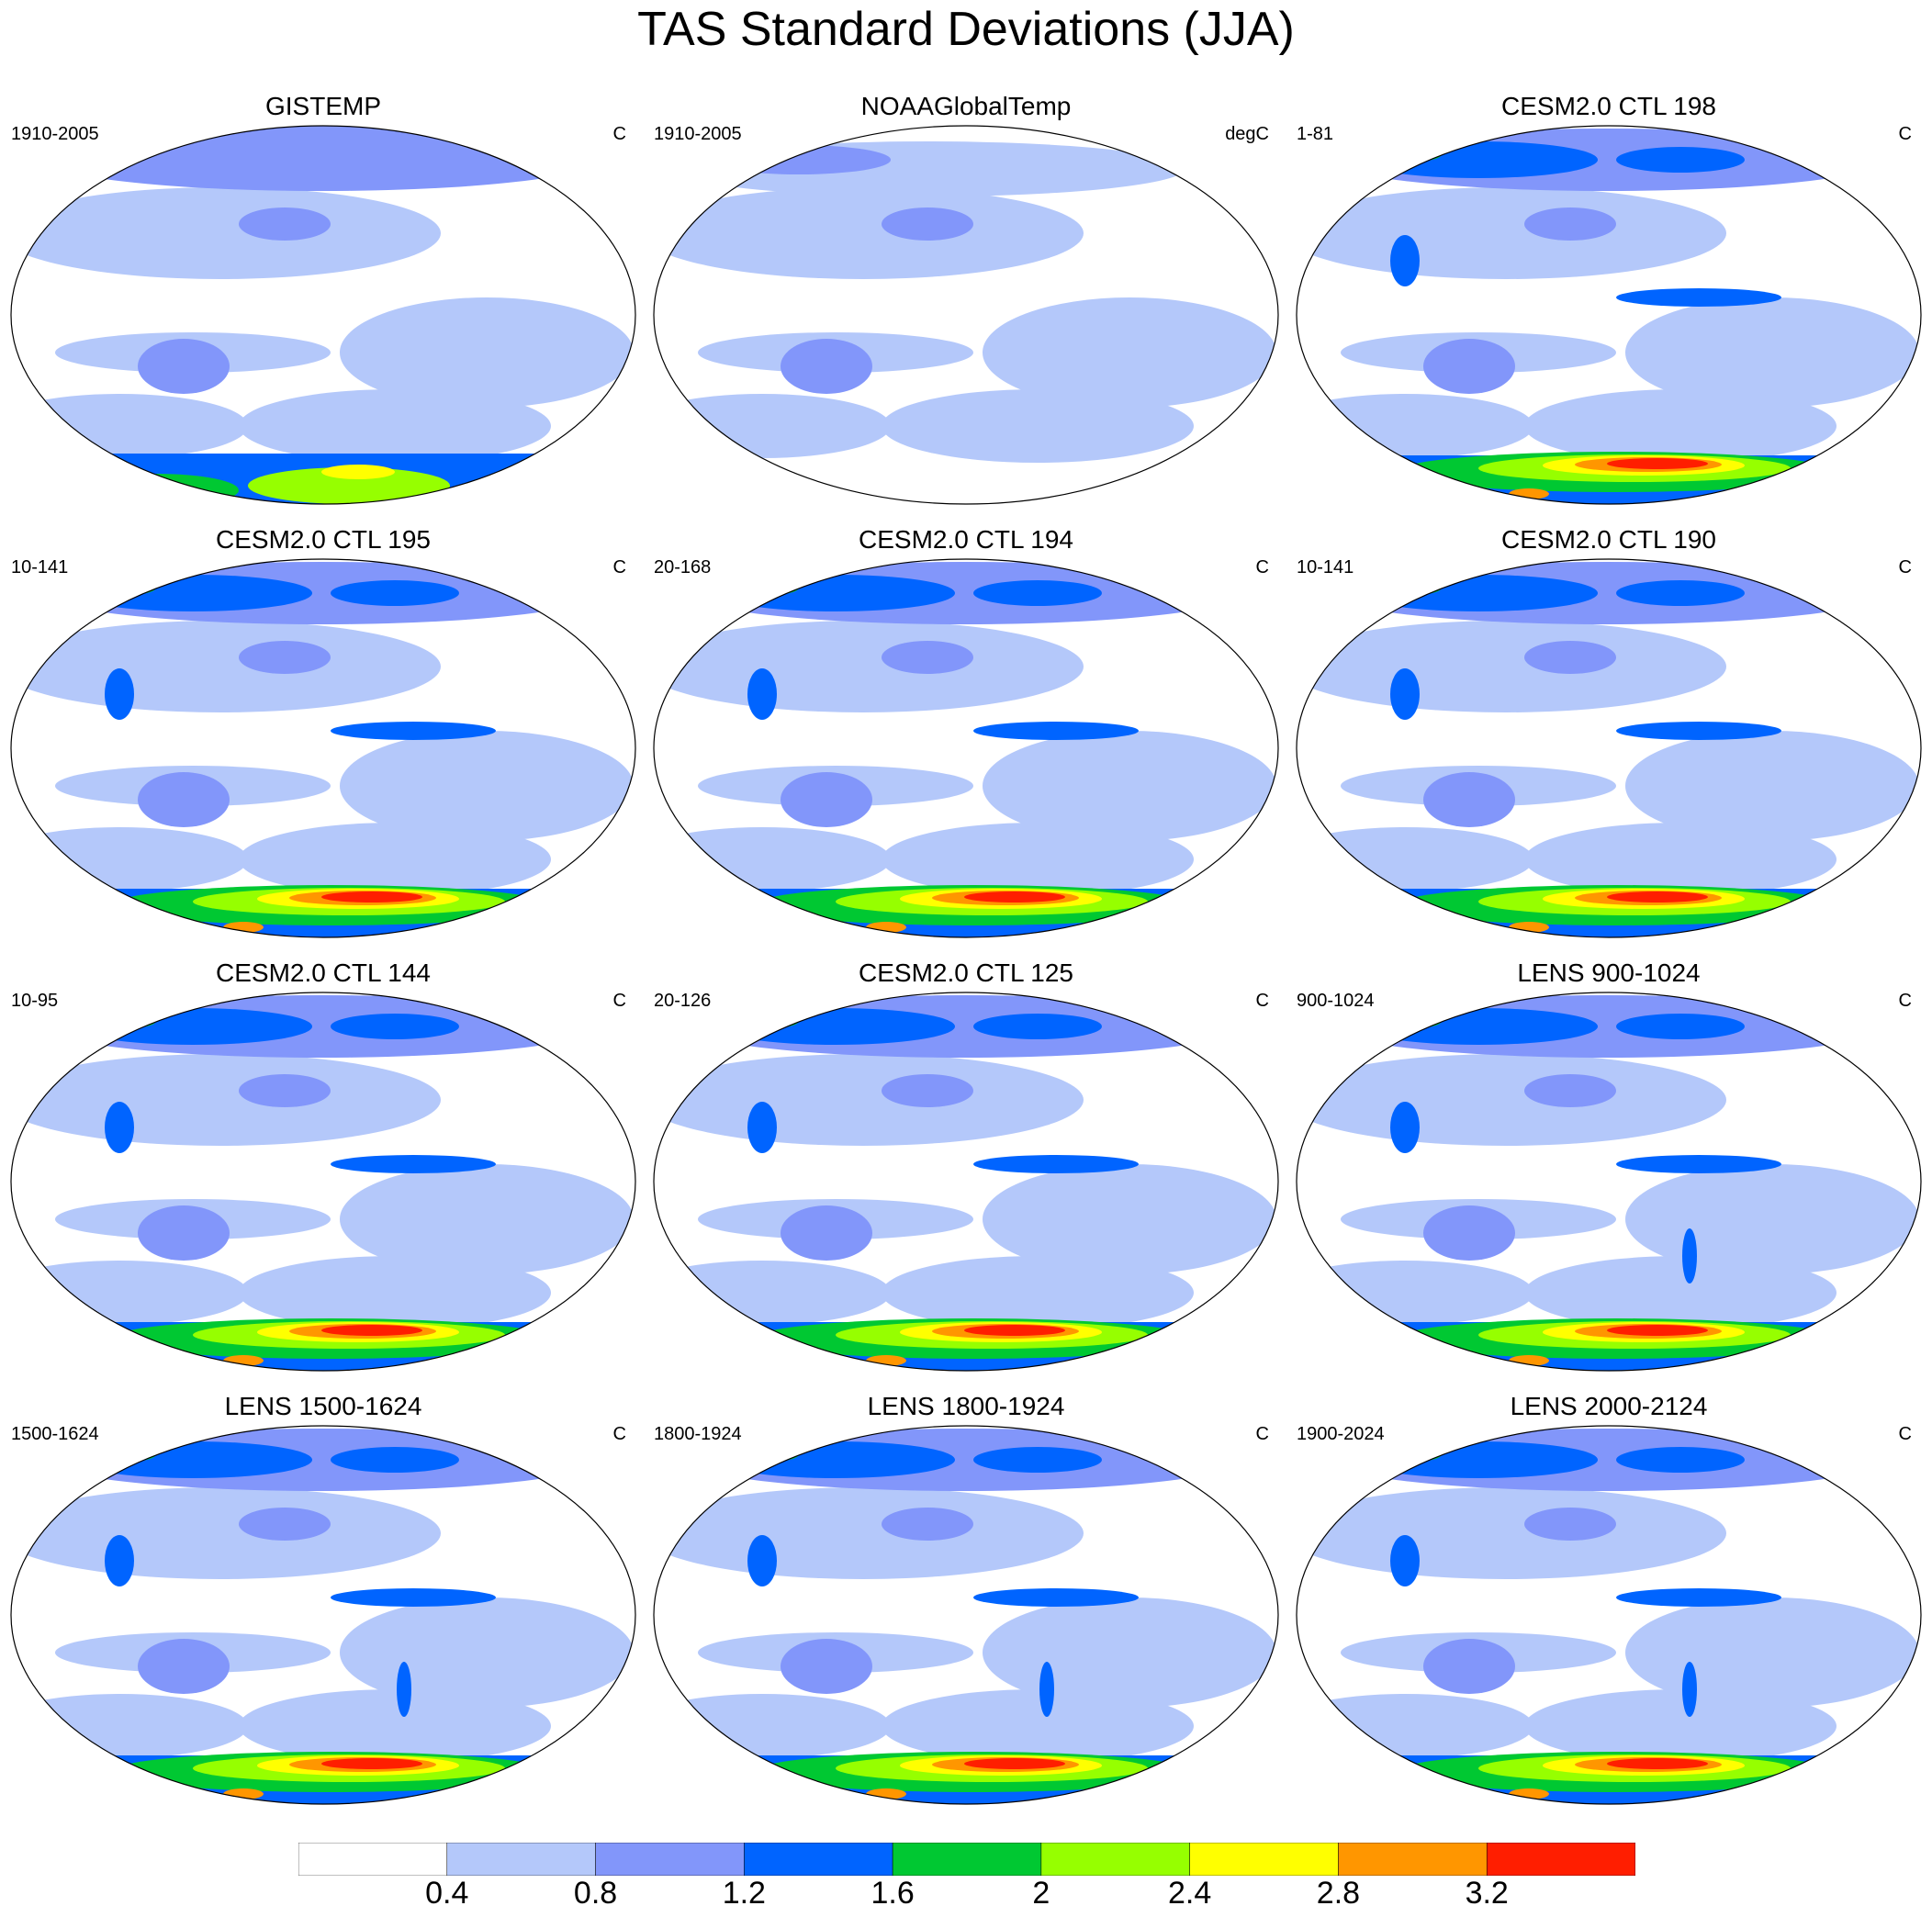 Image resolution: width=1932 pixels, height=1917 pixels. I want to click on panel-title: CESM2.0 CTL 198, so click(1608, 106).